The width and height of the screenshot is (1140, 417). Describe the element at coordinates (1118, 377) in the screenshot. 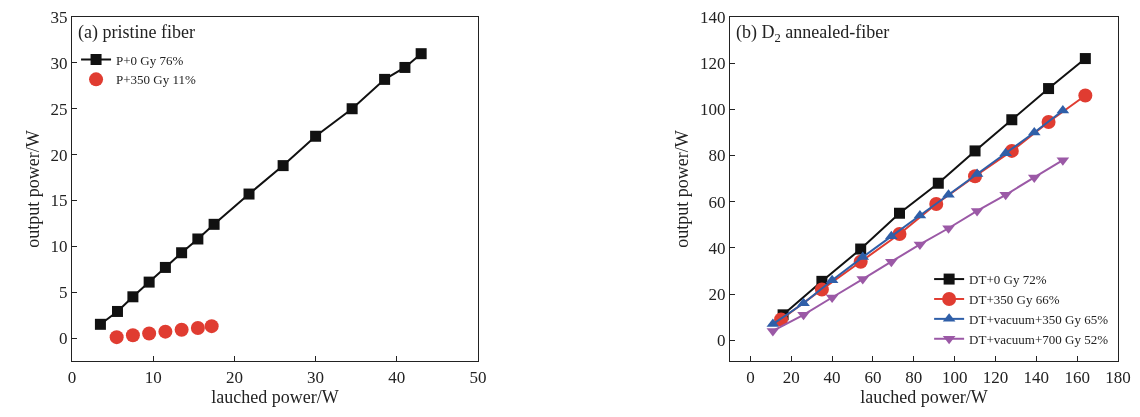

I see `x-tick-label: 180` at that location.